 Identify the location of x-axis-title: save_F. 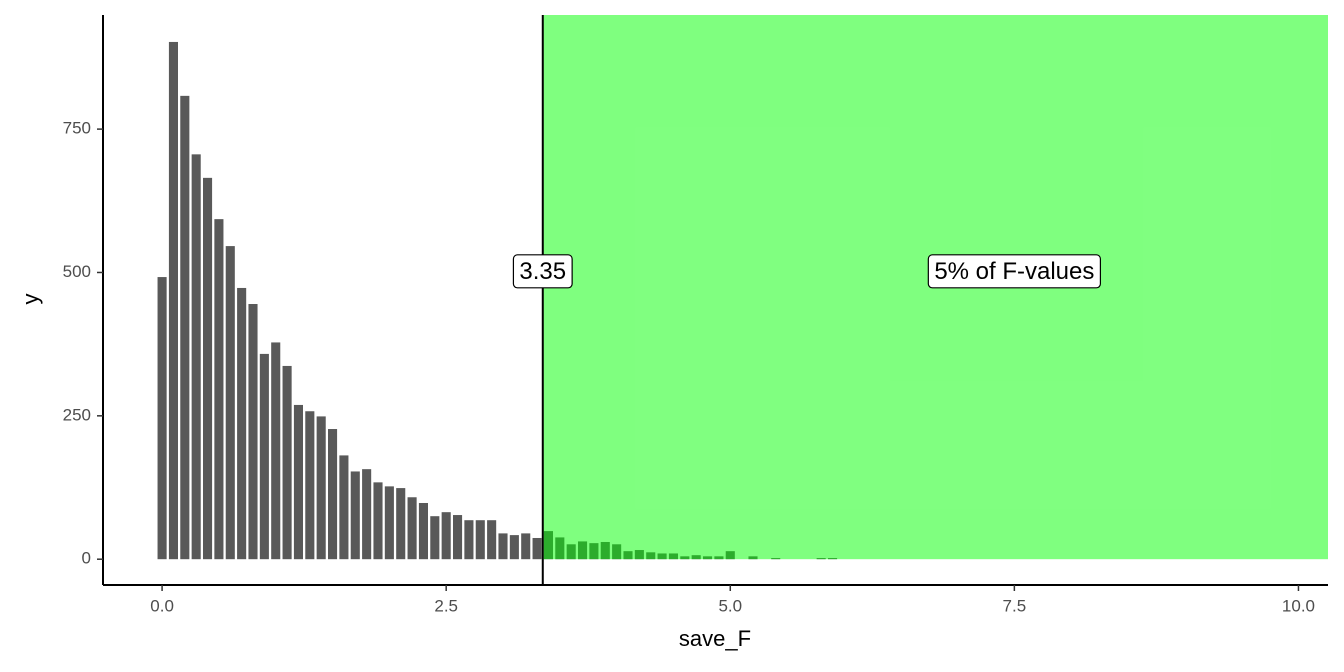
(715, 638).